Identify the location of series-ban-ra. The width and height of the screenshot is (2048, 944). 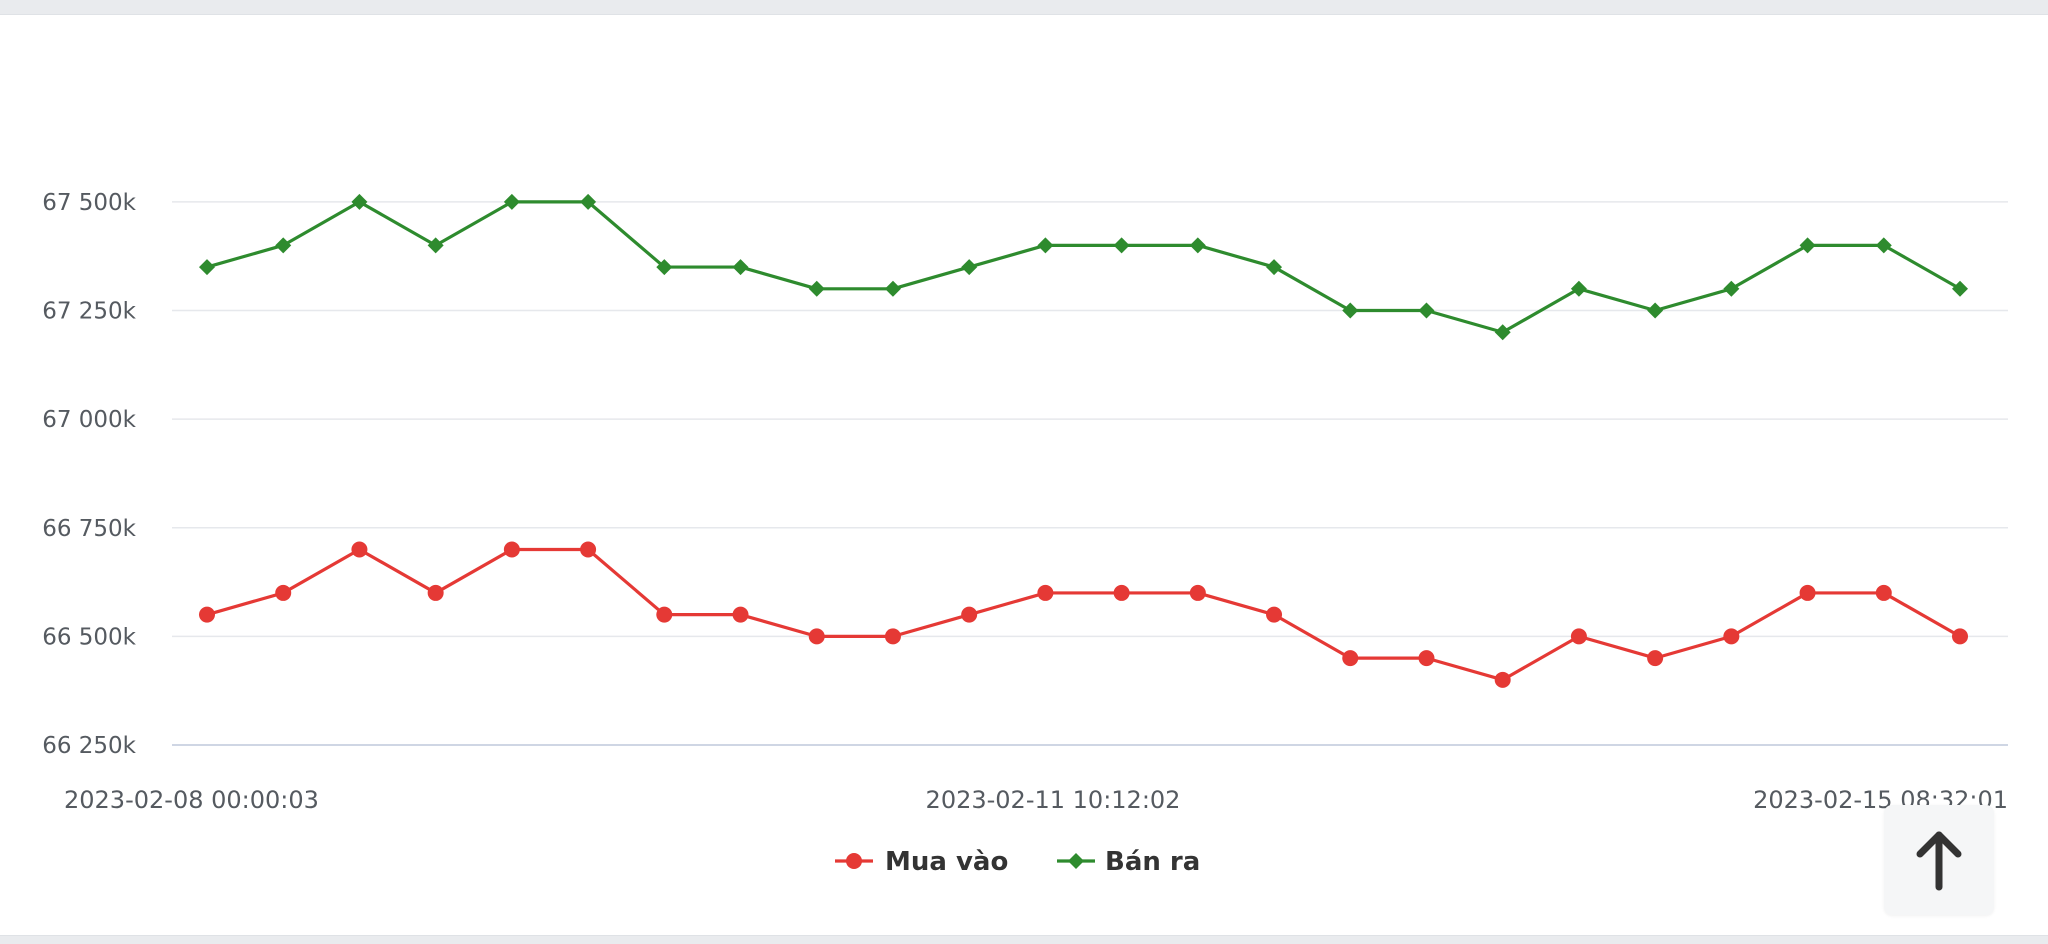
(1083, 267).